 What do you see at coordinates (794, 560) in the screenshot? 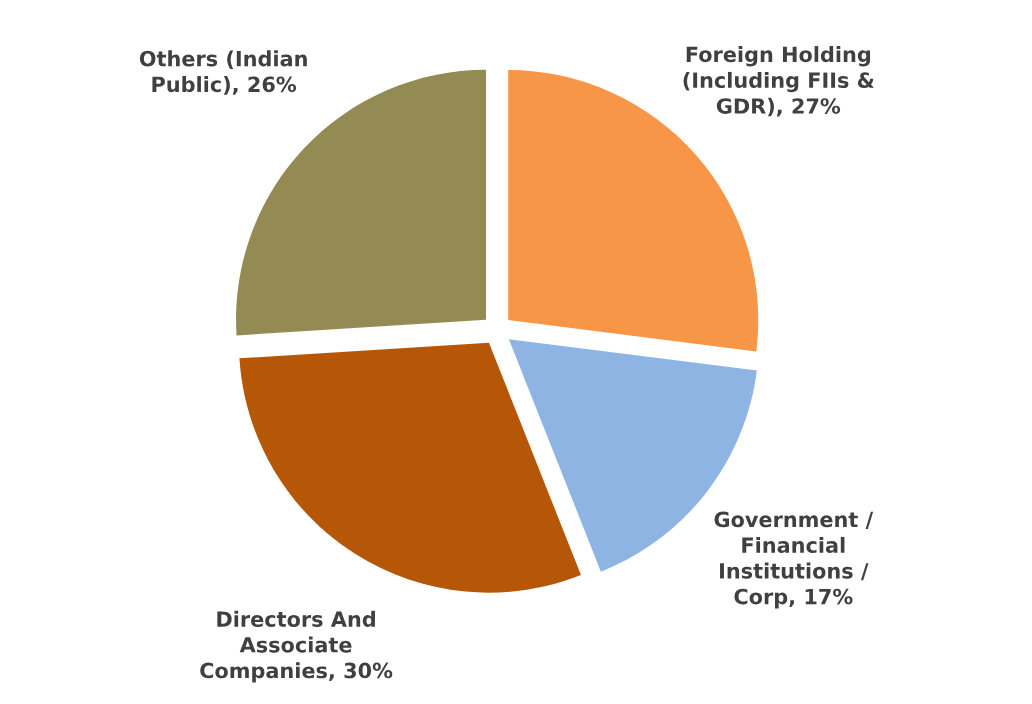
I see `slice-label: Government / Financial Institutions / Corp, 17%` at bounding box center [794, 560].